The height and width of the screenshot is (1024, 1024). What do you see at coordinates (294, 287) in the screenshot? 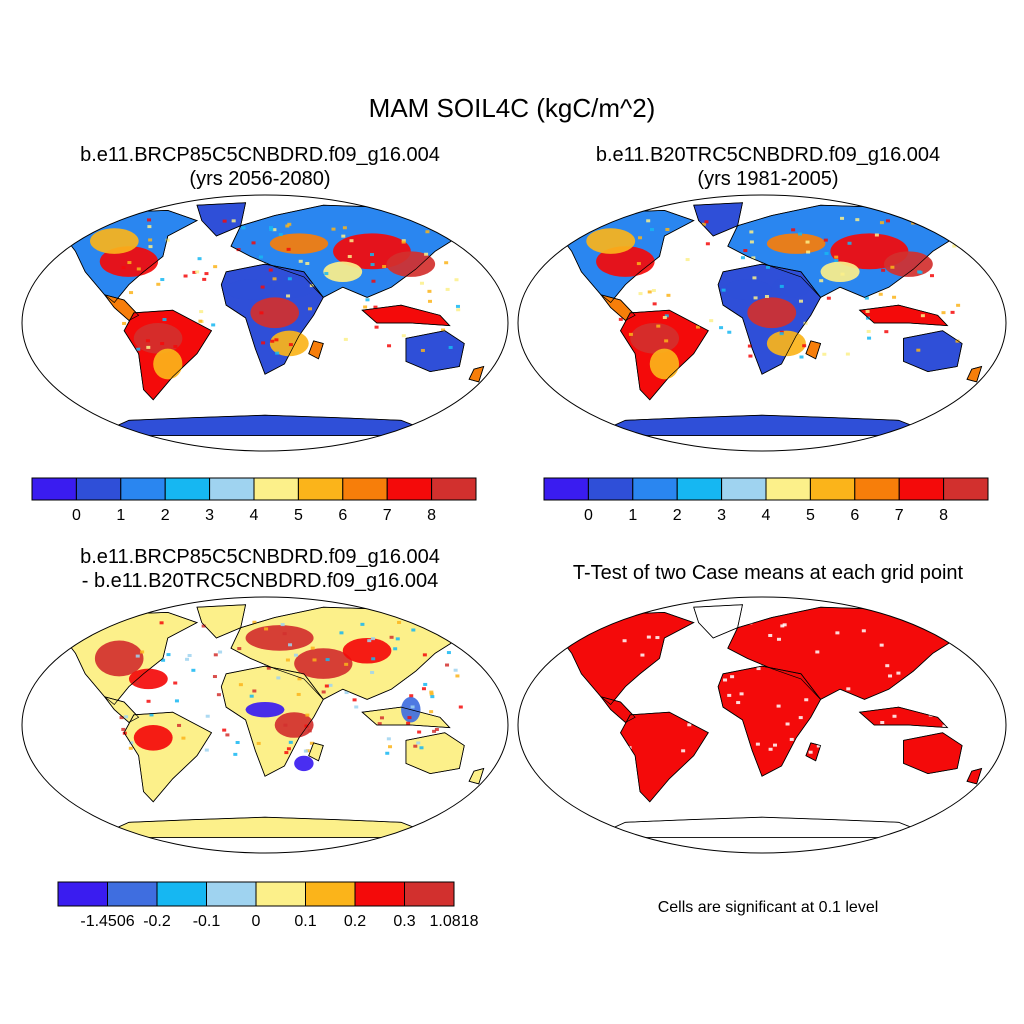
I see `map-case-field-patch` at bounding box center [294, 287].